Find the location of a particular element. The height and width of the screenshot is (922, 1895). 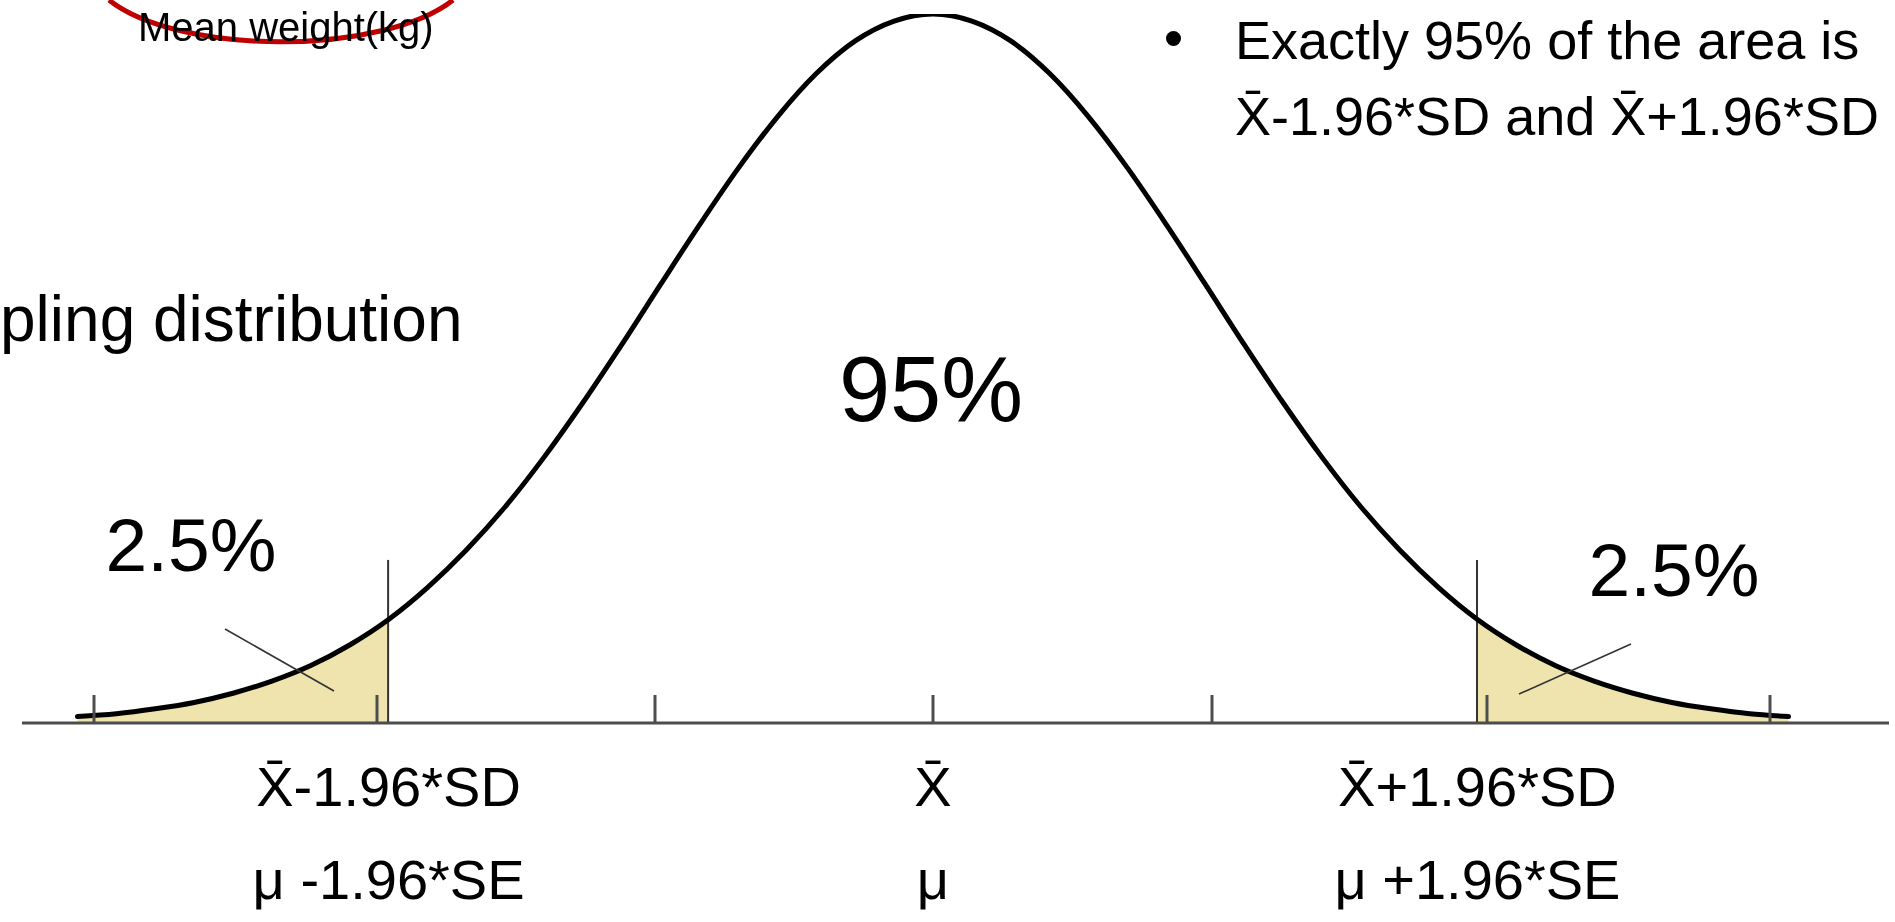

x-tick-label: X̄ μ is located at coordinates (933, 833).